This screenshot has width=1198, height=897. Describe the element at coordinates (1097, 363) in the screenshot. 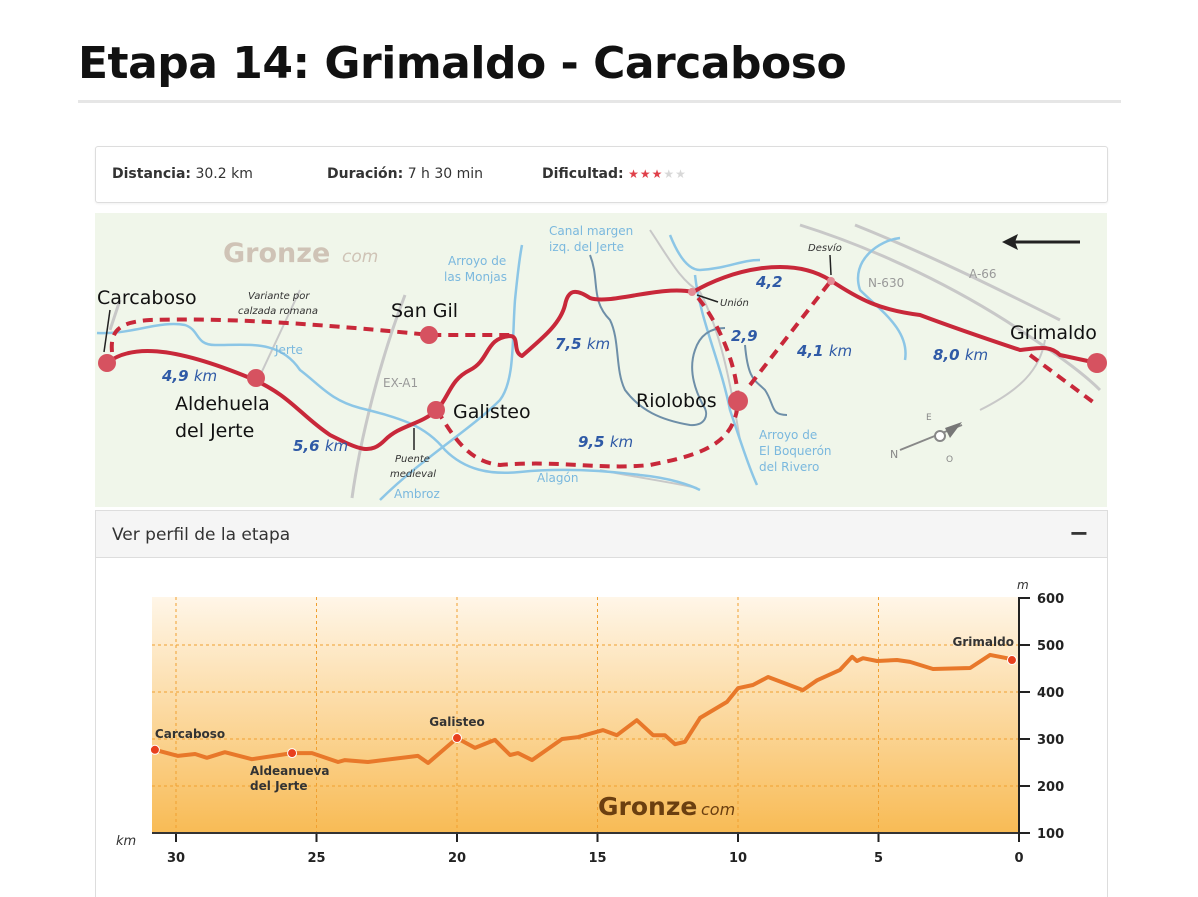

I see `marker-grimaldo` at that location.